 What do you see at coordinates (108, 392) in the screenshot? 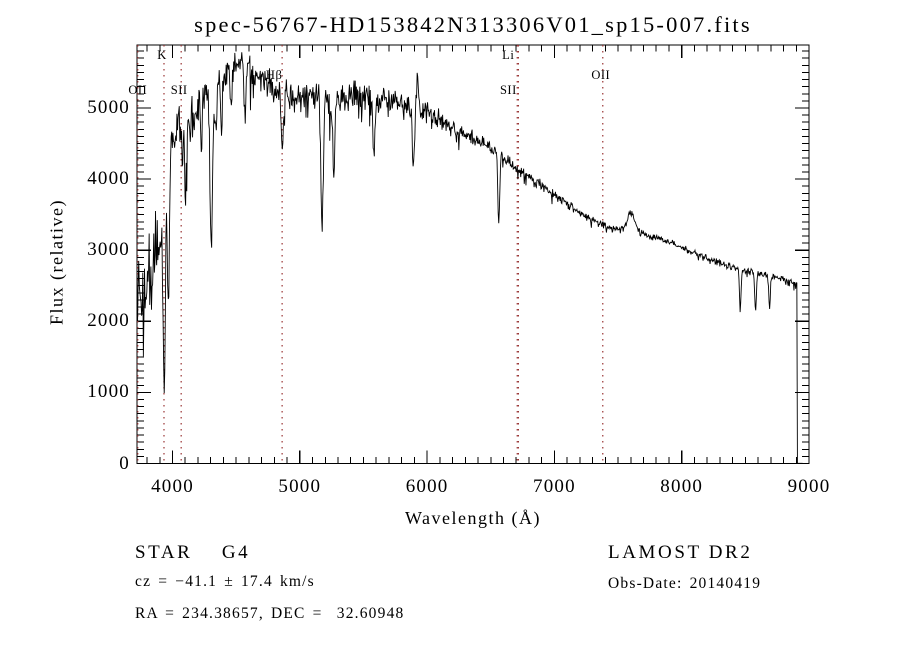
I see `y-tick-label-1000: 1000` at bounding box center [108, 392].